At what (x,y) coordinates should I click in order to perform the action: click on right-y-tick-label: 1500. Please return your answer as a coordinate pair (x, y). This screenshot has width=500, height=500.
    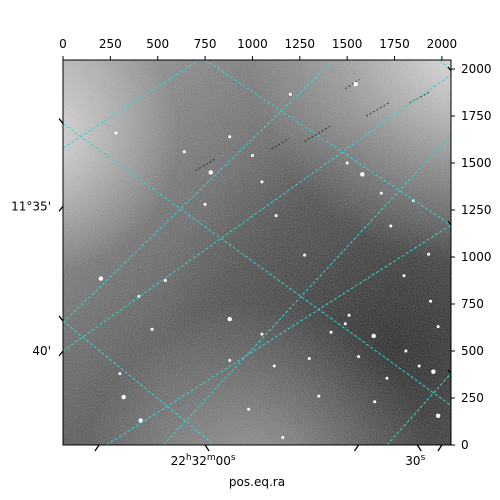
    Looking at the image, I should click on (476, 163).